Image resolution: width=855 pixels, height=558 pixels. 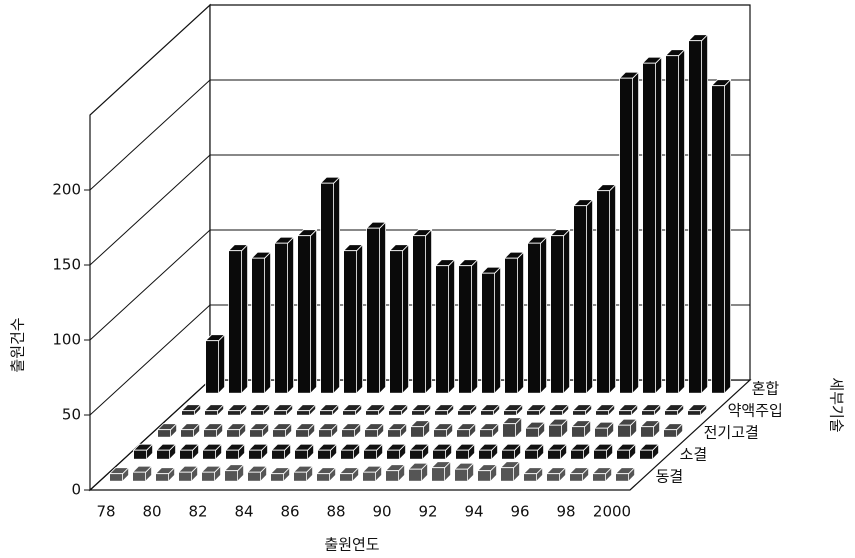 I want to click on z-axis-title: 세부기술, so click(x=837, y=404).